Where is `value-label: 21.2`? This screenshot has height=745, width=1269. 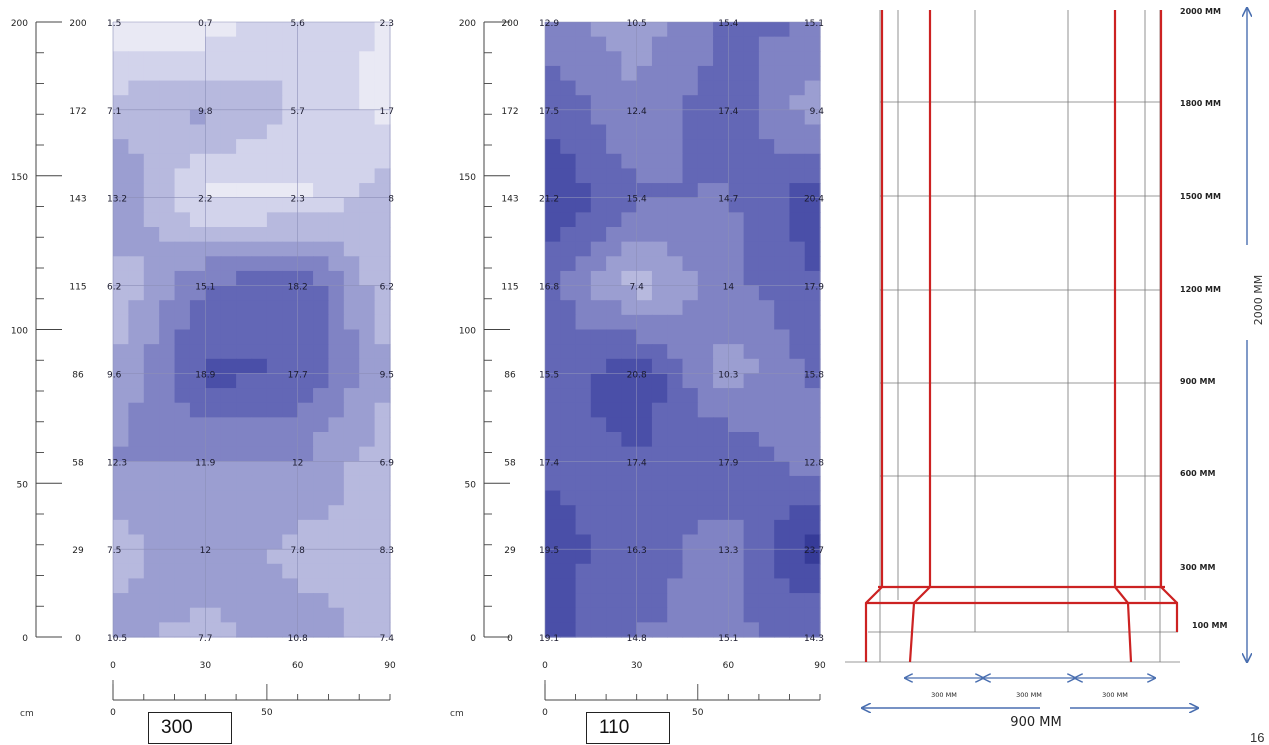 value-label: 21.2 is located at coordinates (549, 200).